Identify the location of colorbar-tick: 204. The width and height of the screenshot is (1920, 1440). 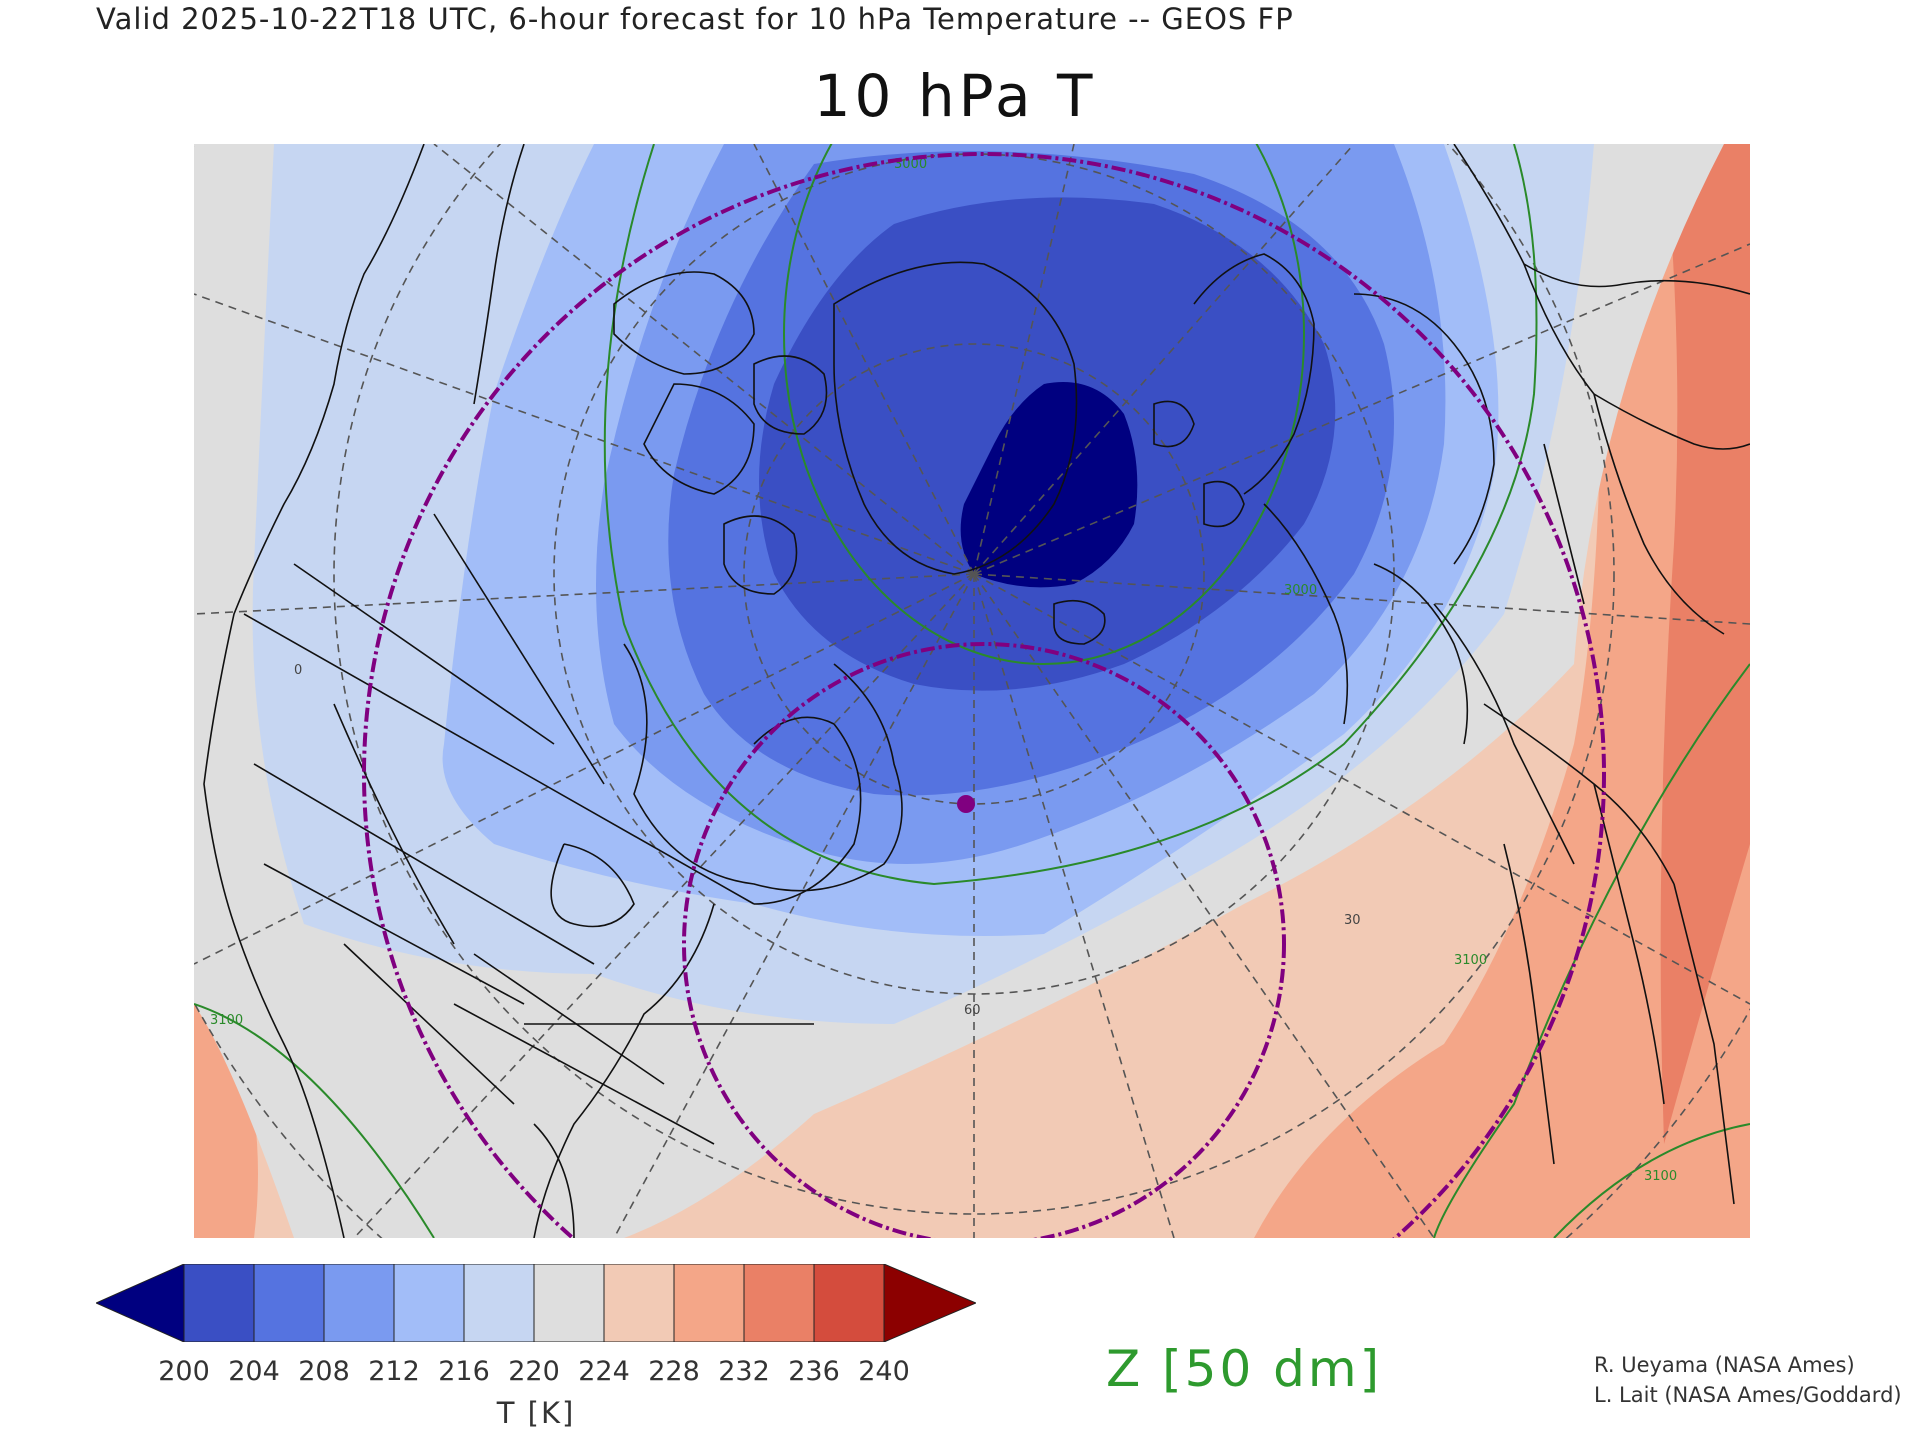
(254, 1371).